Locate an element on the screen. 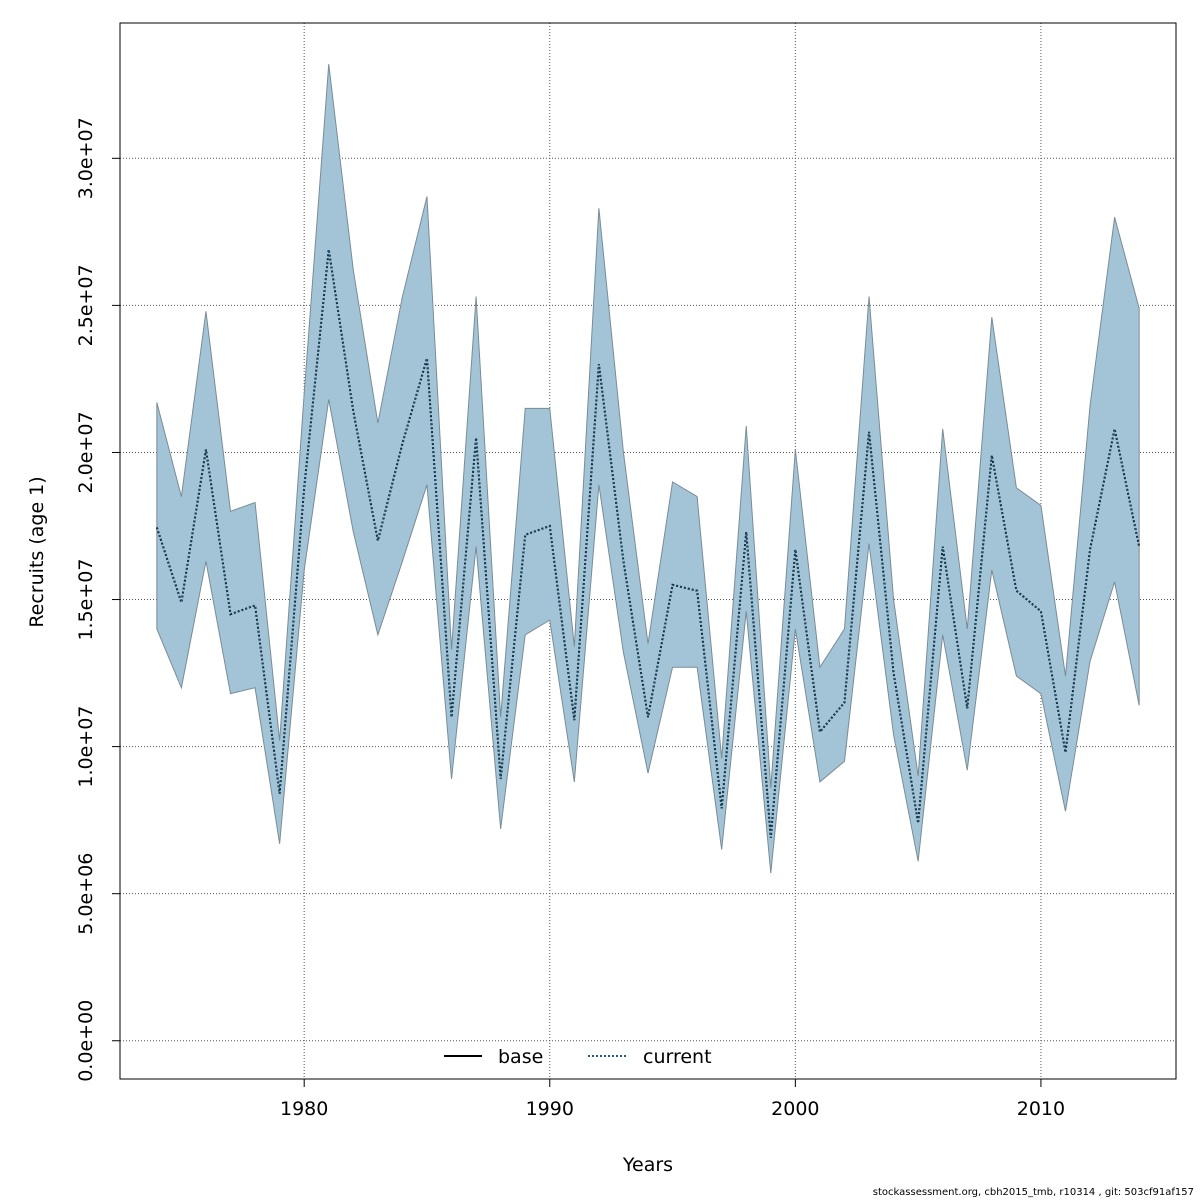  legend-label-current: current is located at coordinates (677, 1057).